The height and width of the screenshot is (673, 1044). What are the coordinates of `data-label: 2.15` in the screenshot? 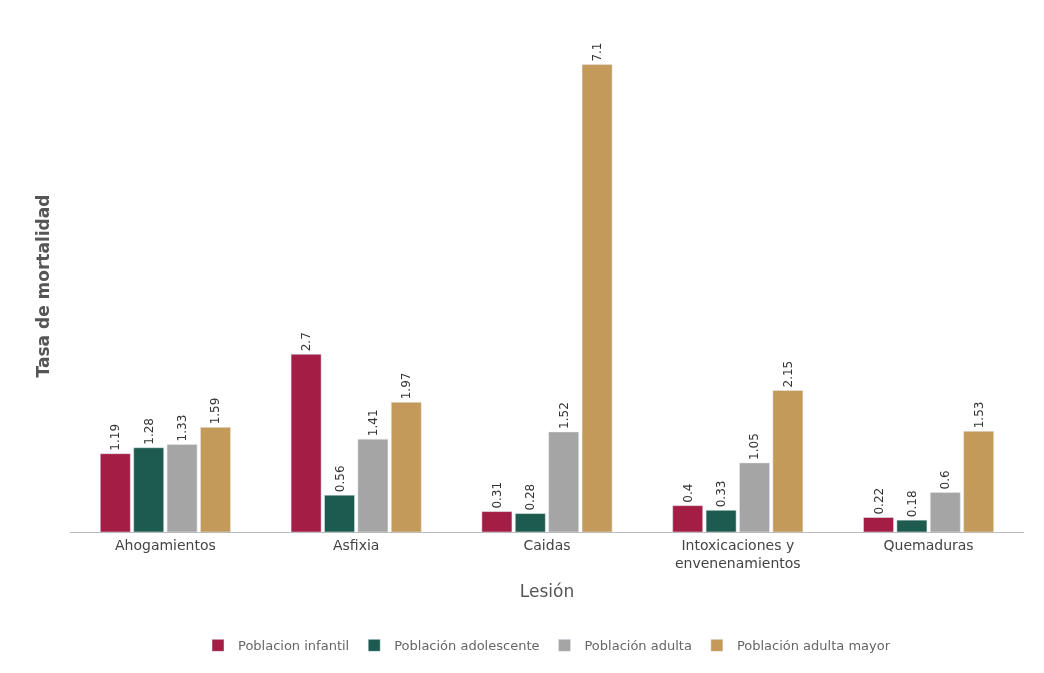 It's located at (787, 374).